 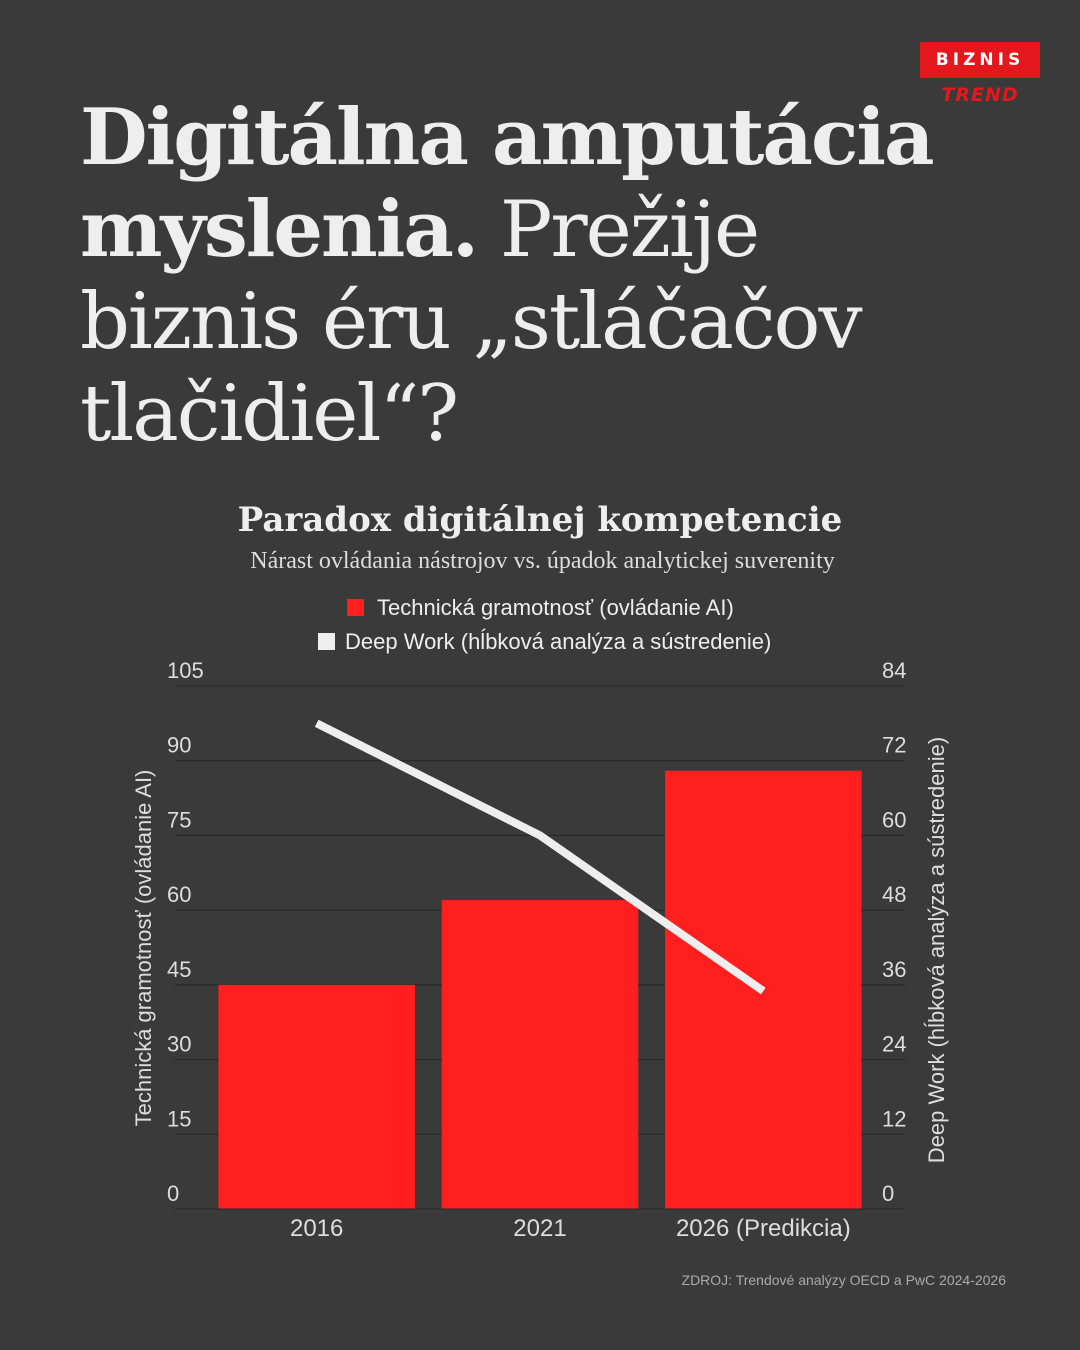 I want to click on y2-tick-label: 48, so click(x=894, y=894).